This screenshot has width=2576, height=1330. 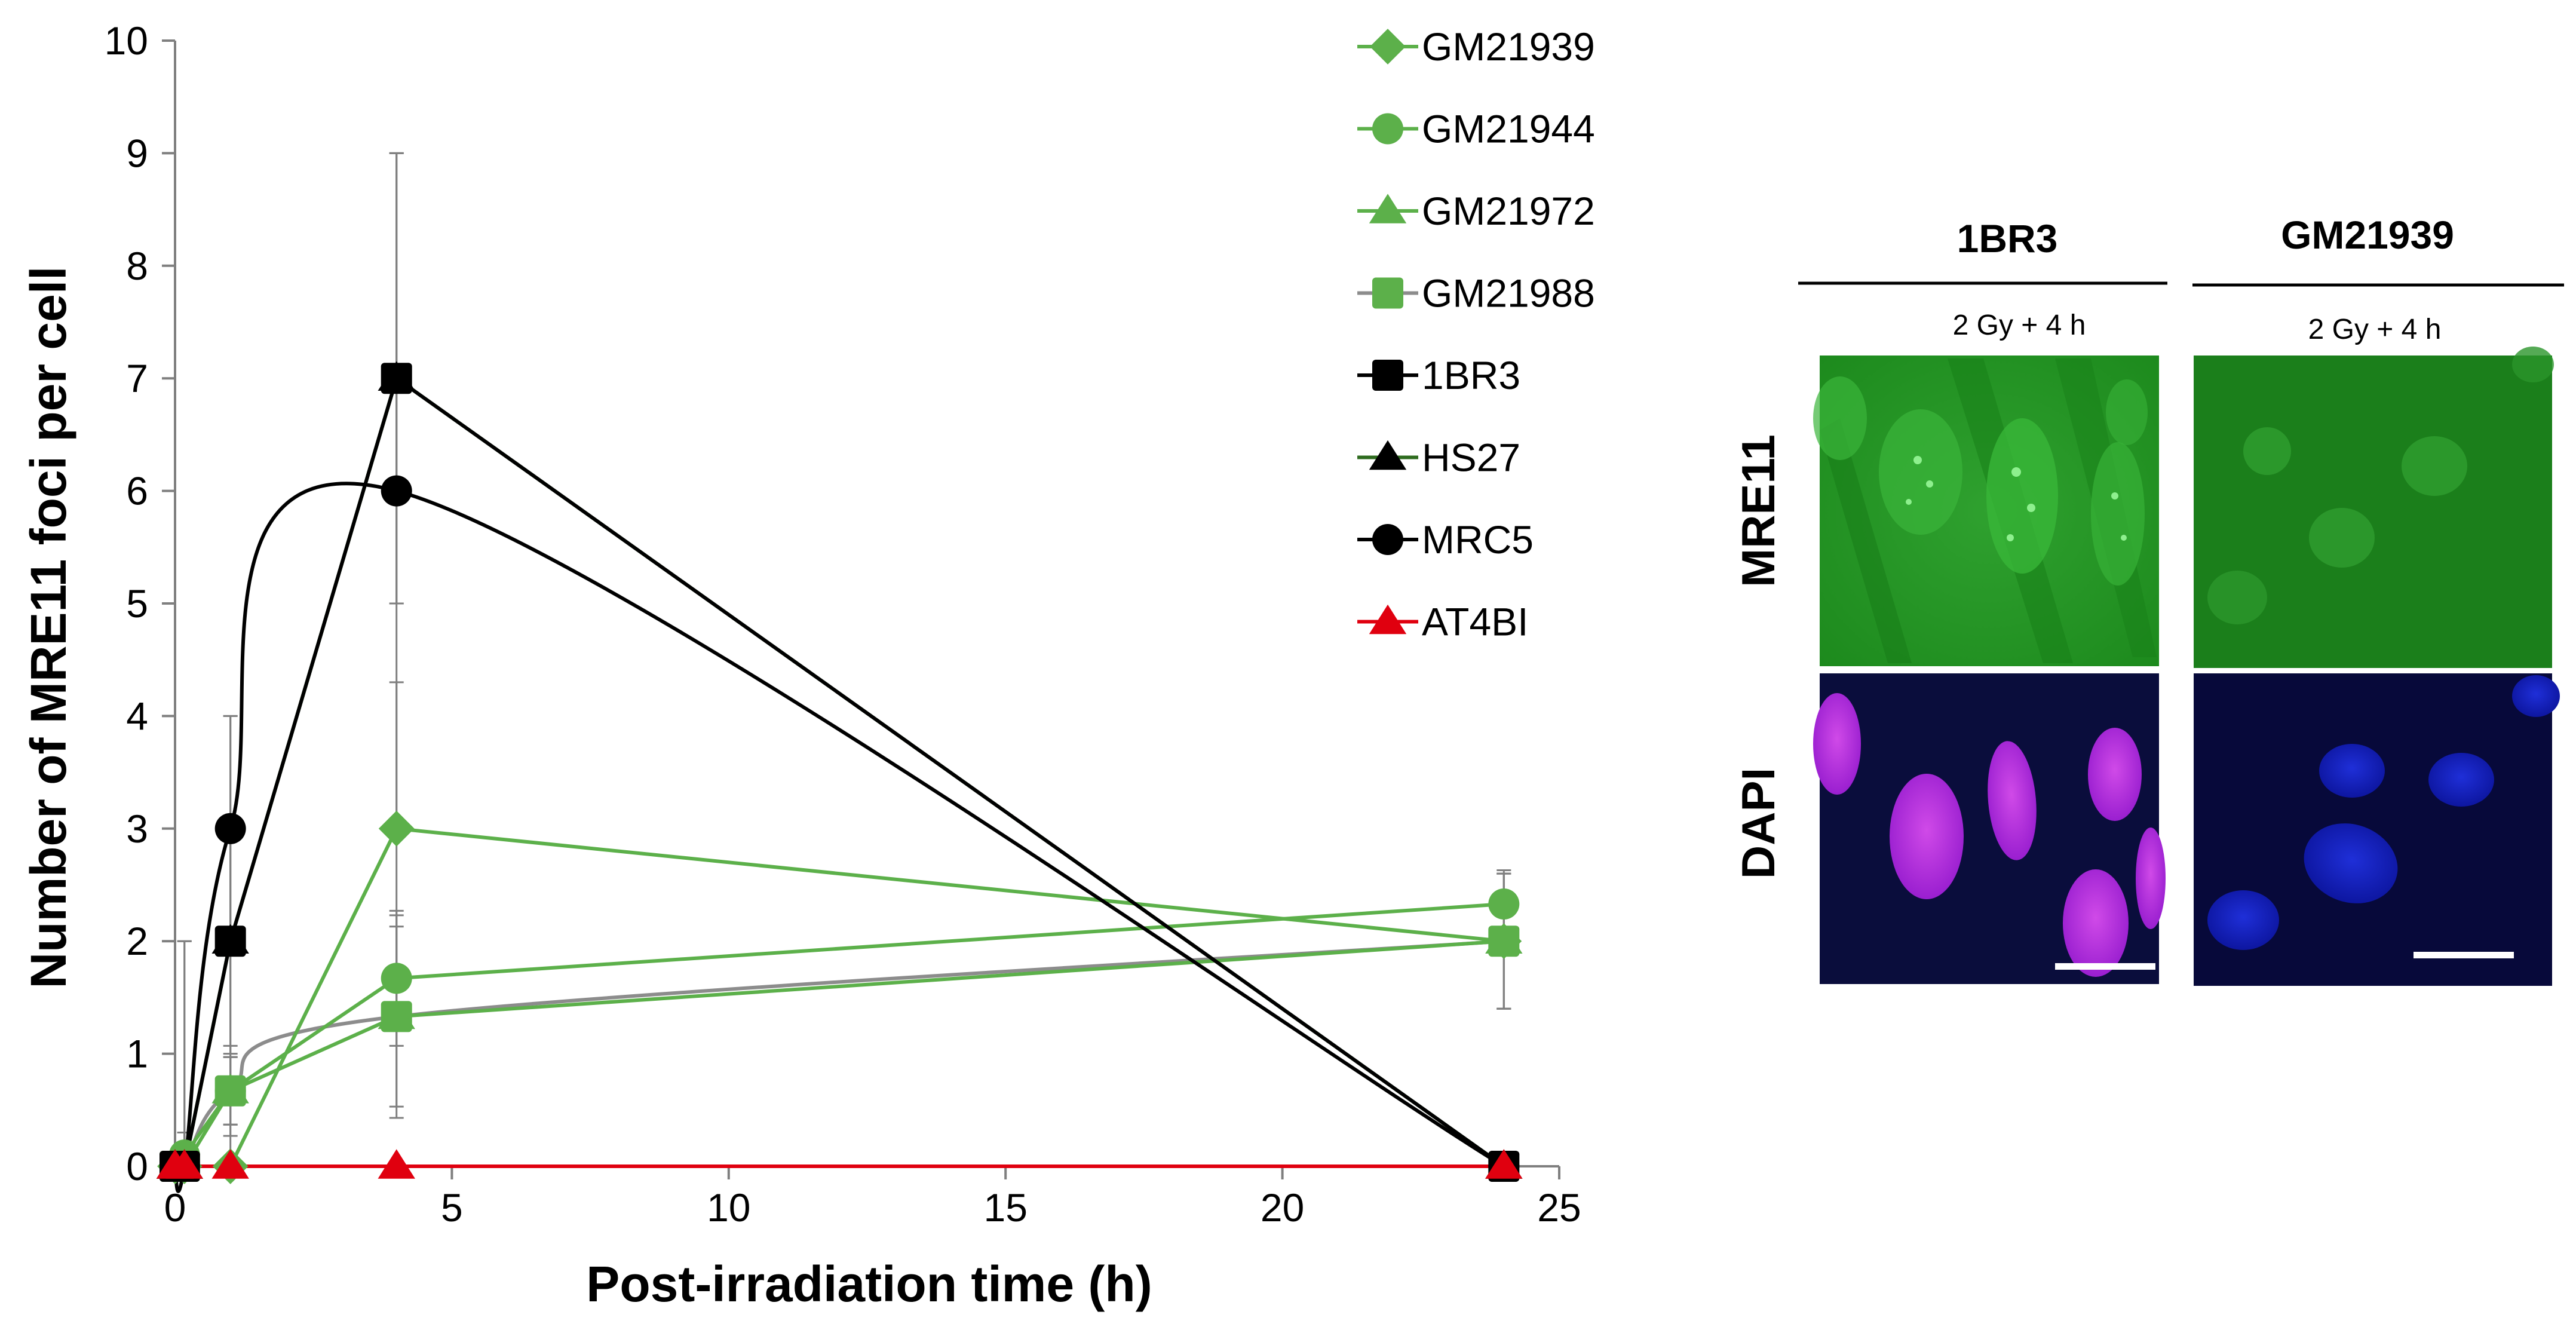 What do you see at coordinates (869, 1284) in the screenshot?
I see `x-axis-title: Post-irradiation time (h)` at bounding box center [869, 1284].